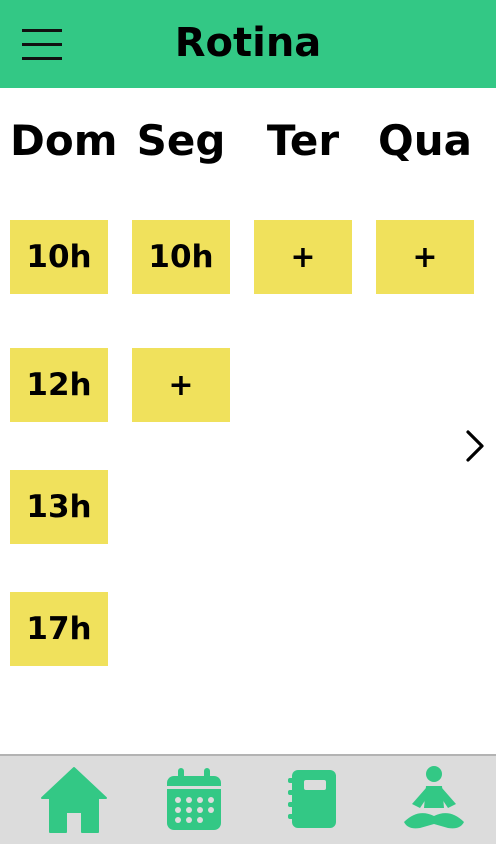 The width and height of the screenshot is (496, 844). What do you see at coordinates (74, 799) in the screenshot?
I see `home-icon` at bounding box center [74, 799].